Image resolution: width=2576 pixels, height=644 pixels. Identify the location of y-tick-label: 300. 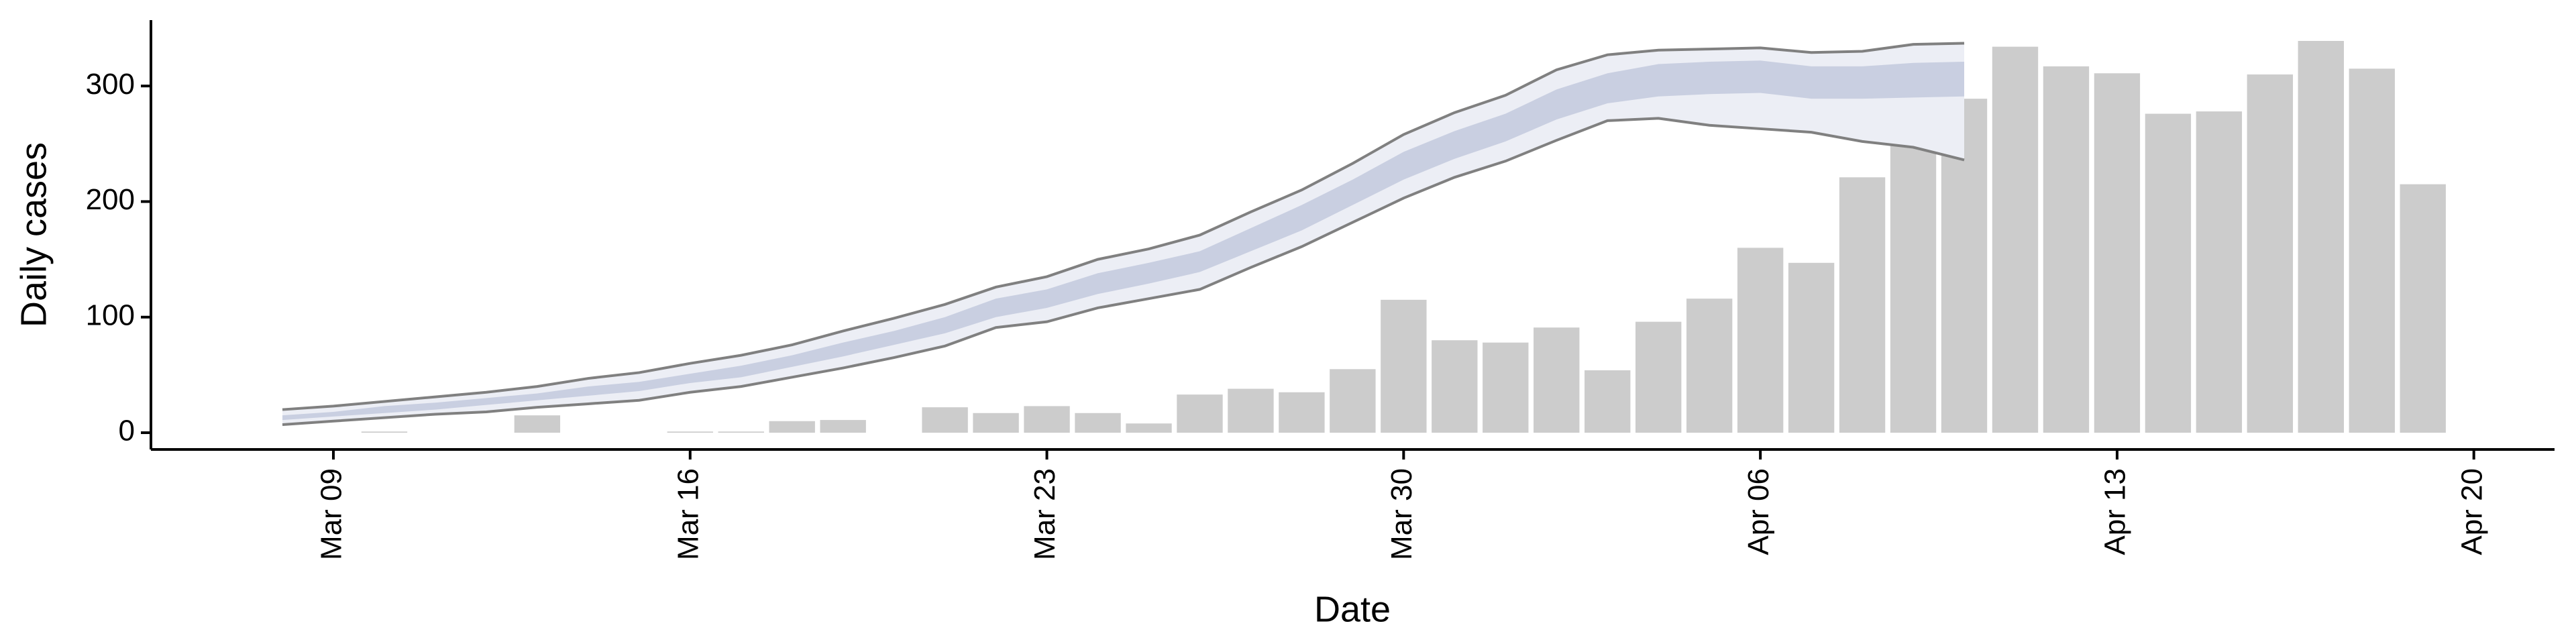
(110, 84).